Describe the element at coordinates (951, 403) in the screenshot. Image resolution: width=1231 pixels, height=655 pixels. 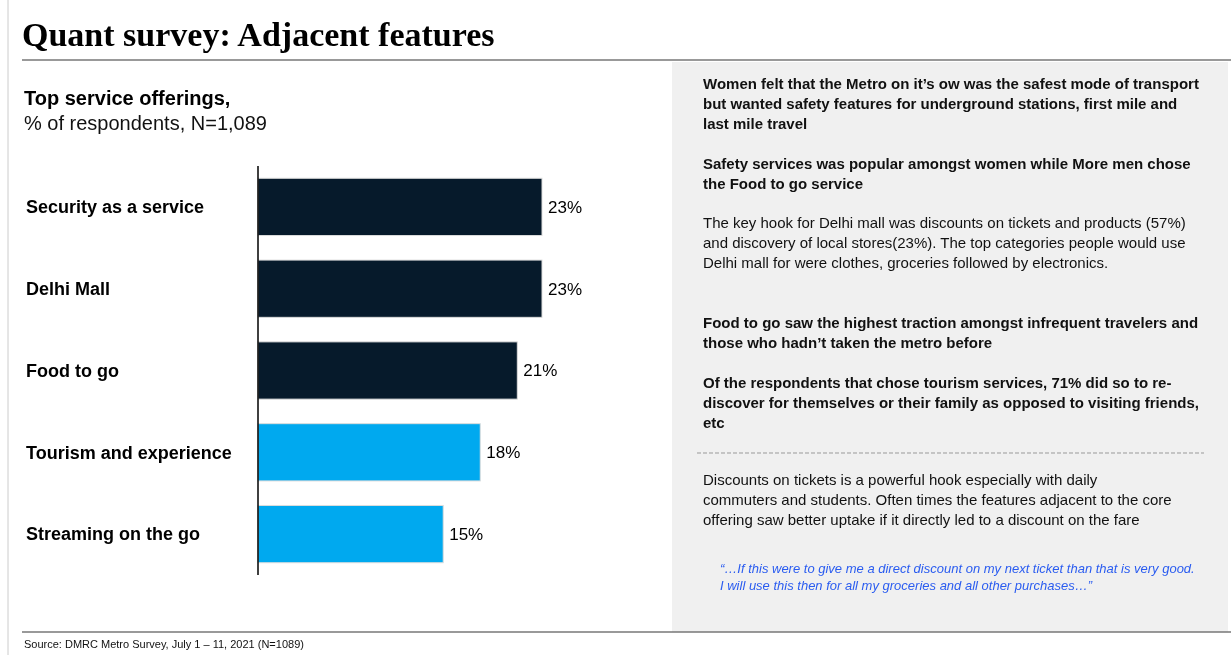
I see `text: Of the respondents that chose tourism services, 71% did so to re-discover for themselves or their family as opposed to visiting friends, etc` at that location.